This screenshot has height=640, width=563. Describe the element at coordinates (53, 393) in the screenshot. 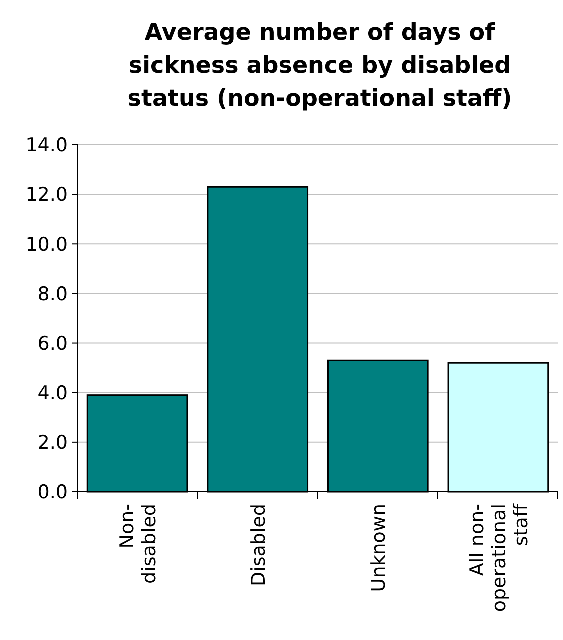

I see `y-tick-label: 4.0` at that location.